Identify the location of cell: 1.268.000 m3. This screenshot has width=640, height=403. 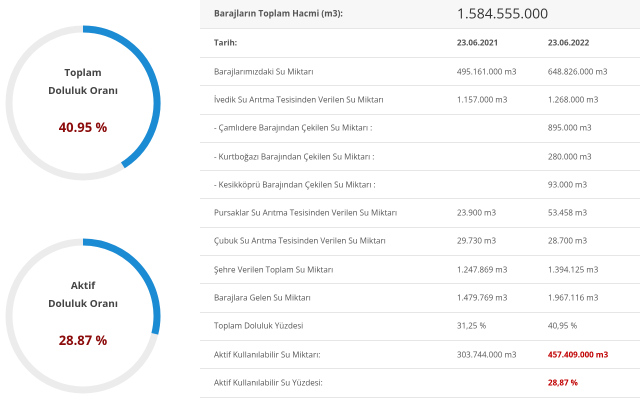
(573, 100).